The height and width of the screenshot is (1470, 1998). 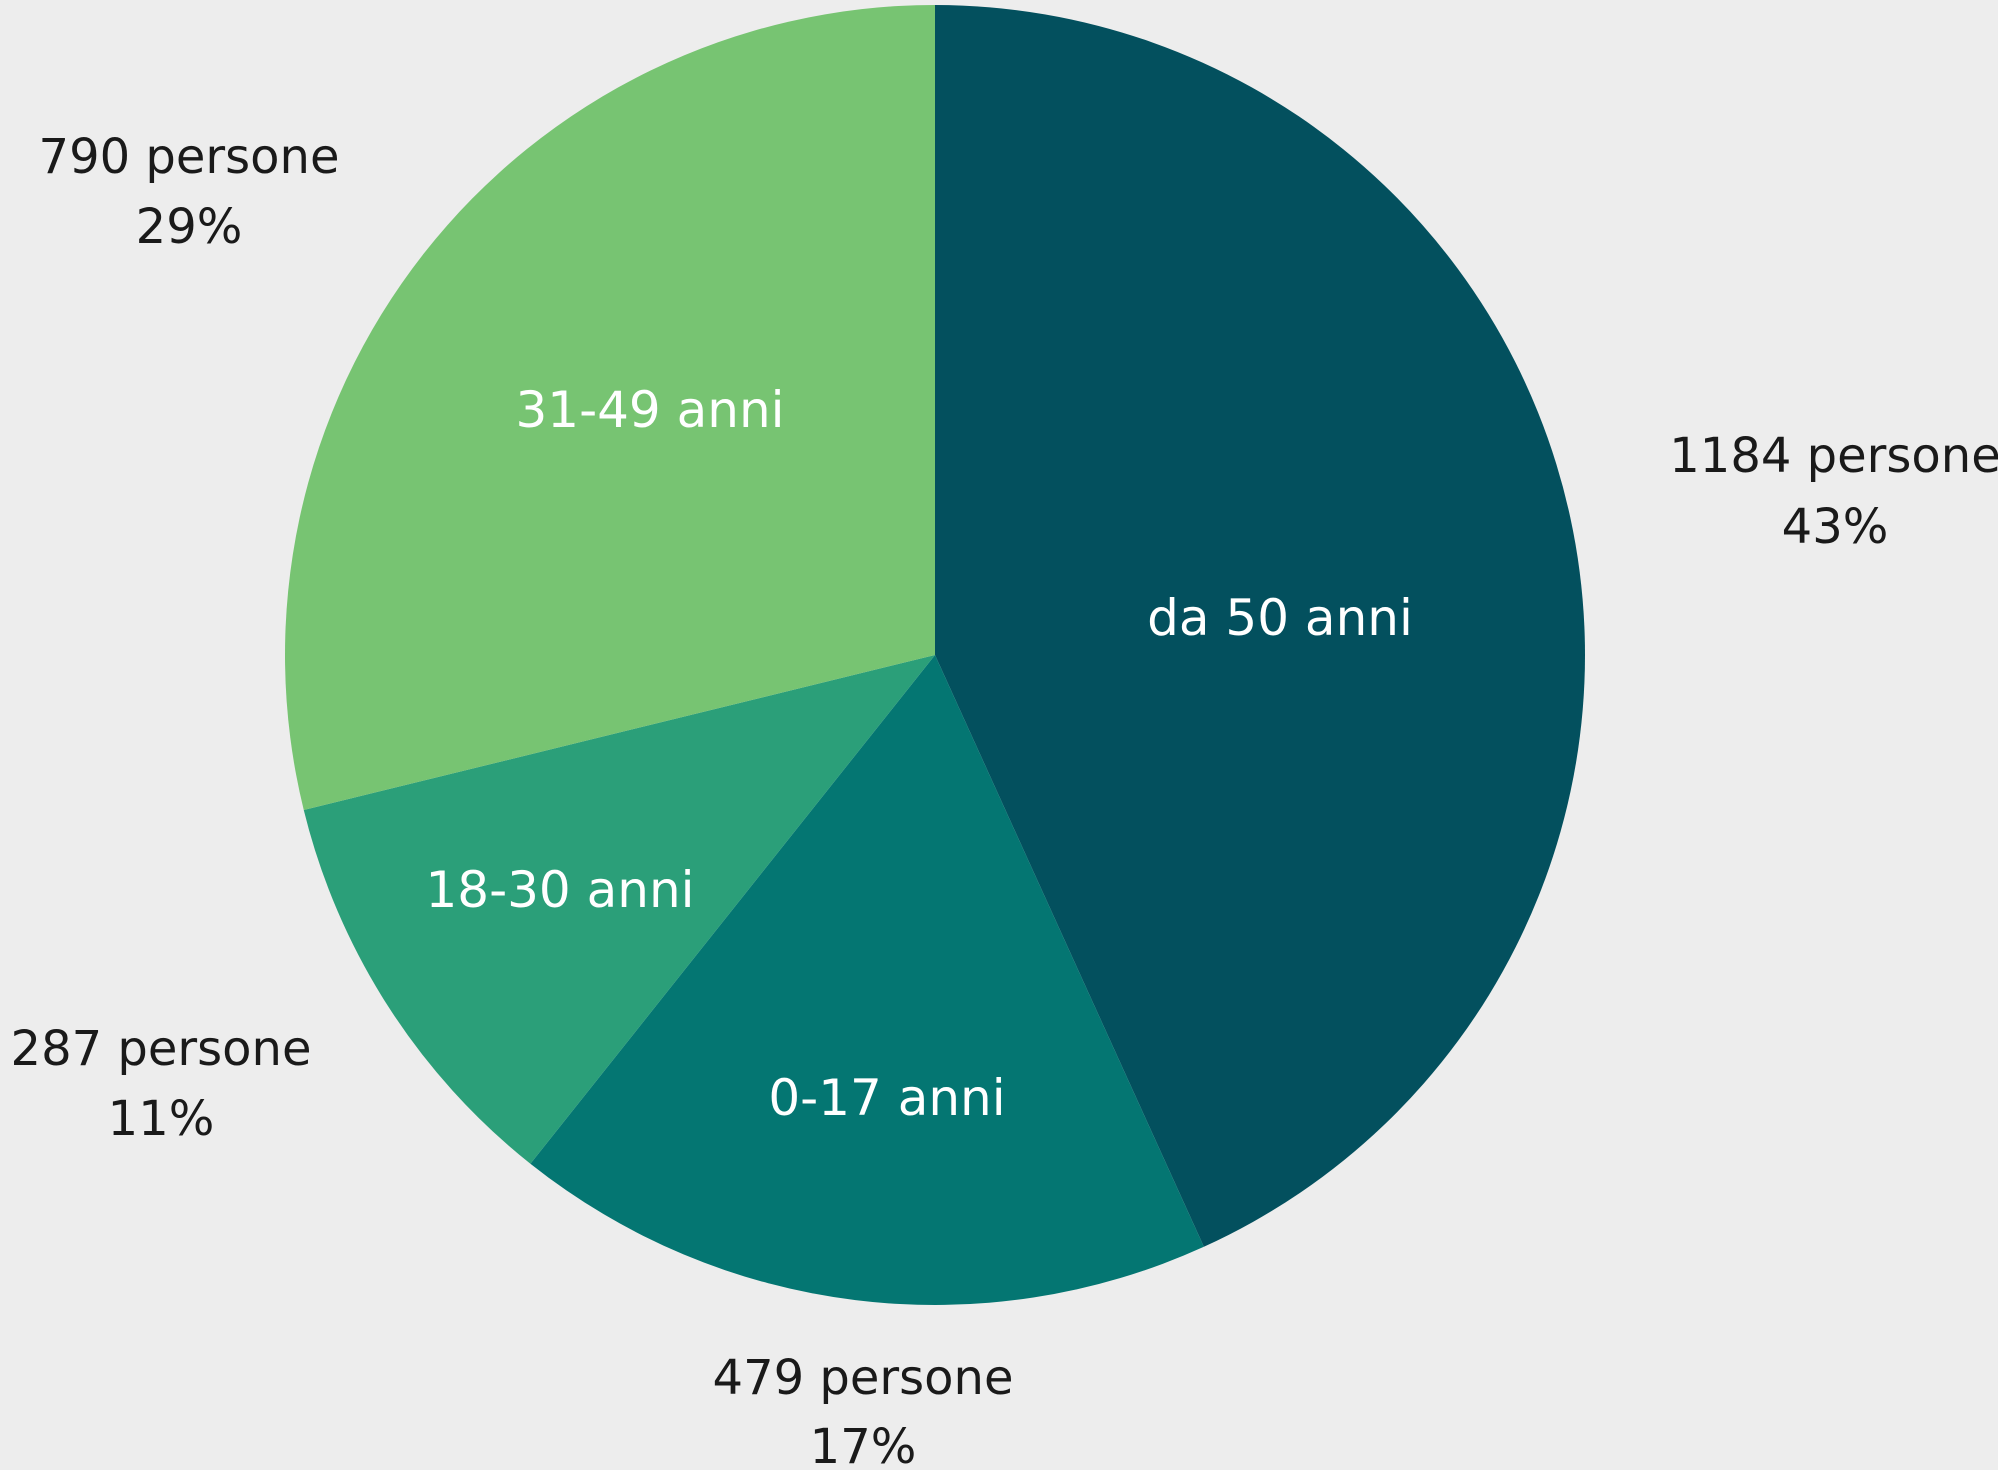 I want to click on slice-label-18-30-anni: 18-30 anni, so click(x=559, y=890).